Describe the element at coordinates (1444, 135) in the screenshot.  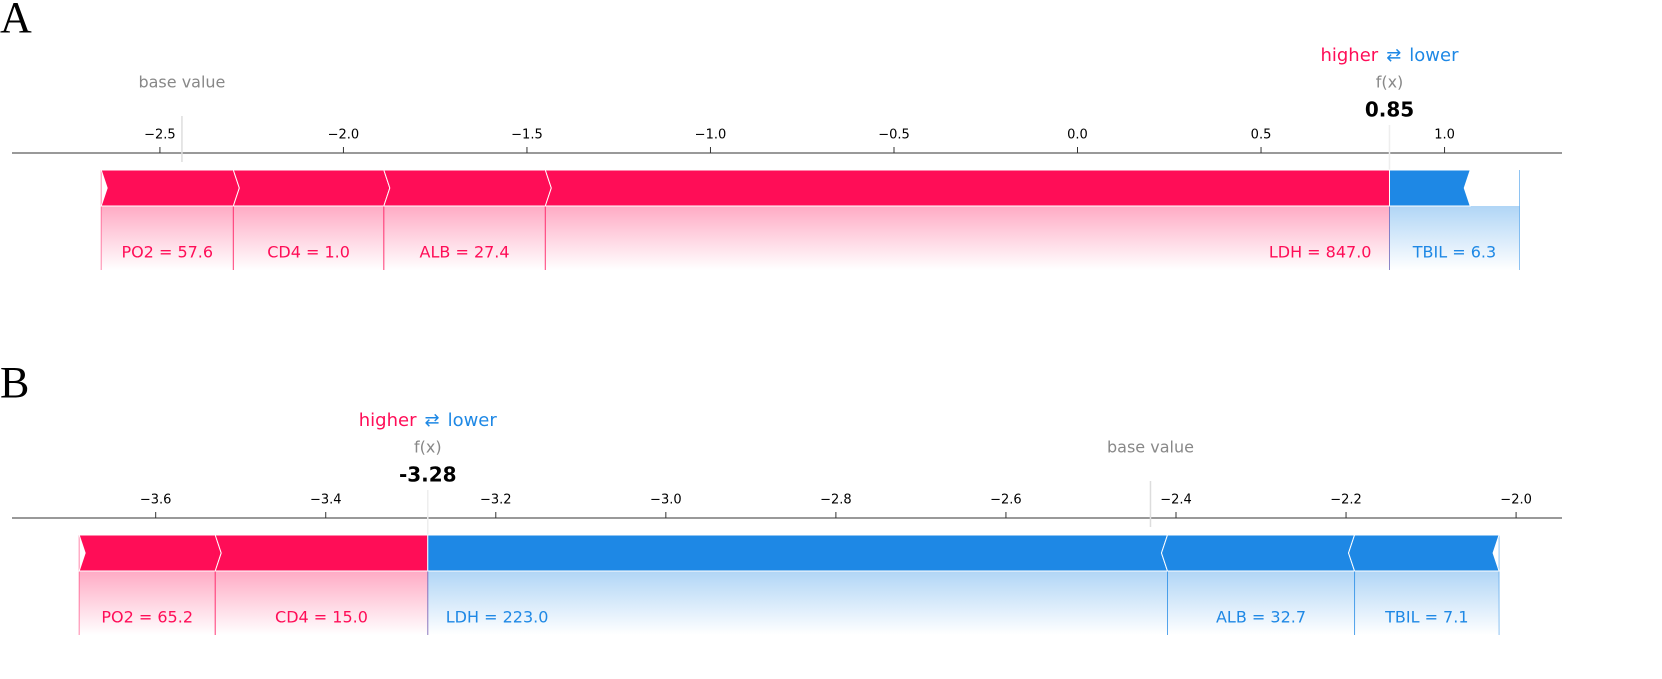
I see `x-tick-label: 1.0` at that location.